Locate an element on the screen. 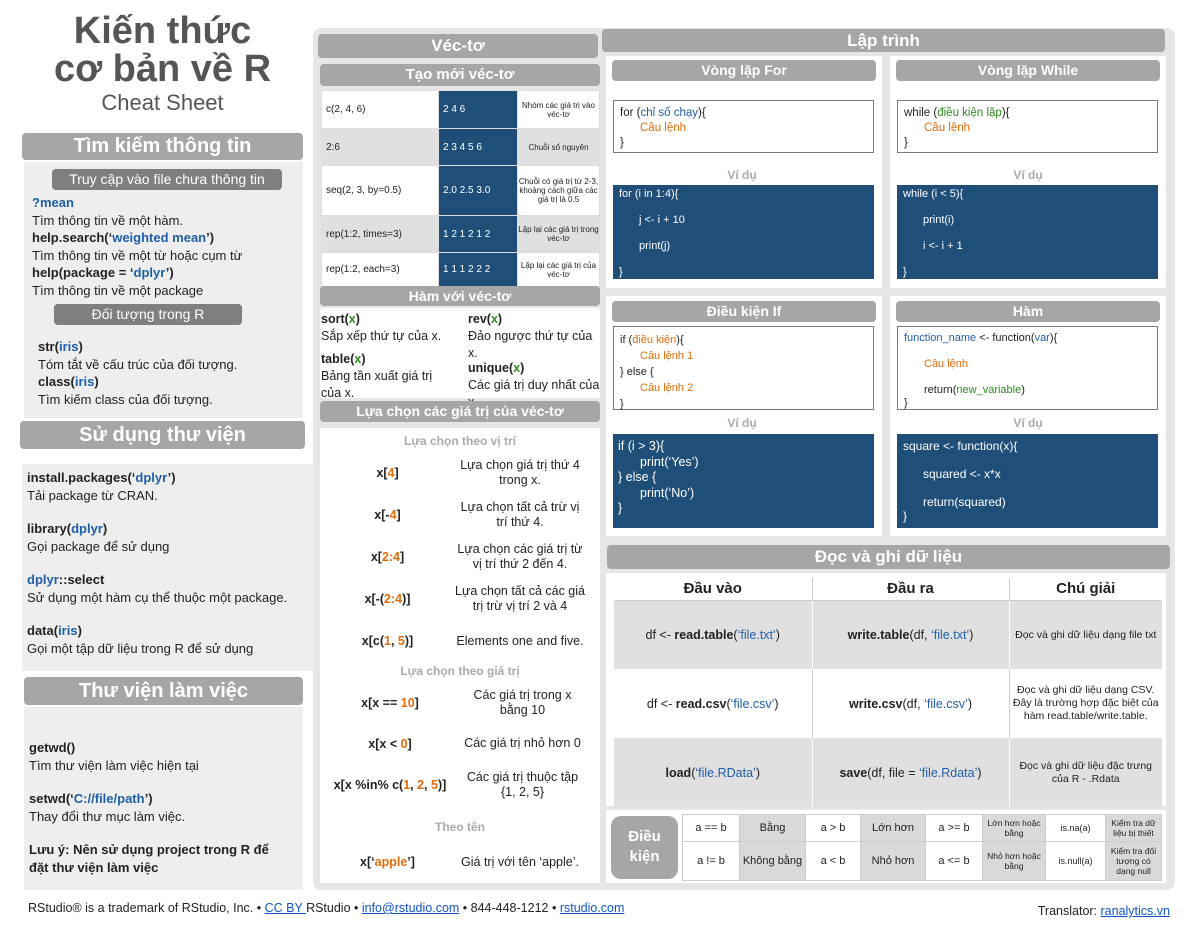 The height and width of the screenshot is (927, 1200). vec-sel-panel is located at coordinates (460, 655).